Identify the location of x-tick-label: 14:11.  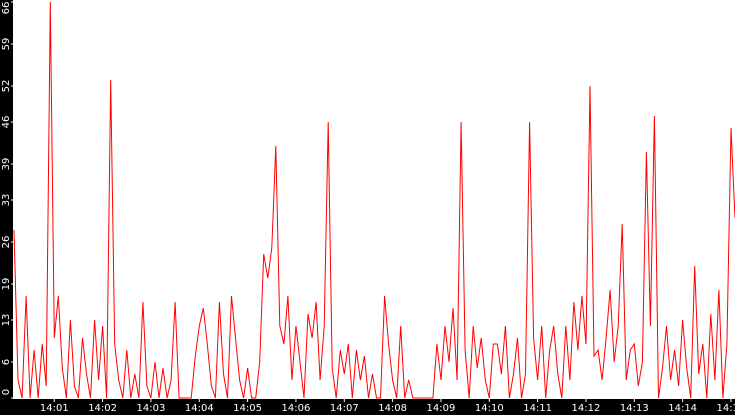
(537, 408).